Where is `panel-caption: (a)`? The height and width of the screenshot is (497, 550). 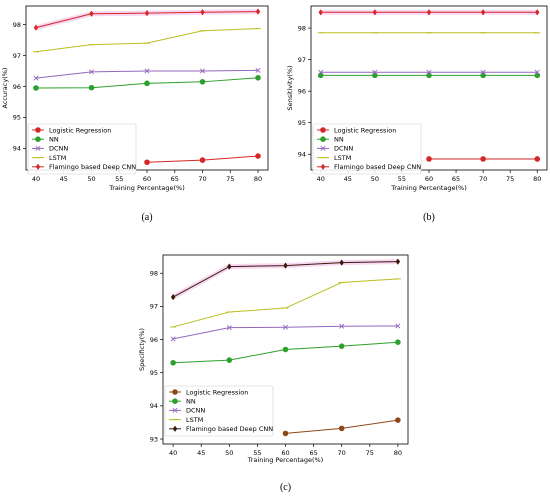
panel-caption: (a) is located at coordinates (146, 217).